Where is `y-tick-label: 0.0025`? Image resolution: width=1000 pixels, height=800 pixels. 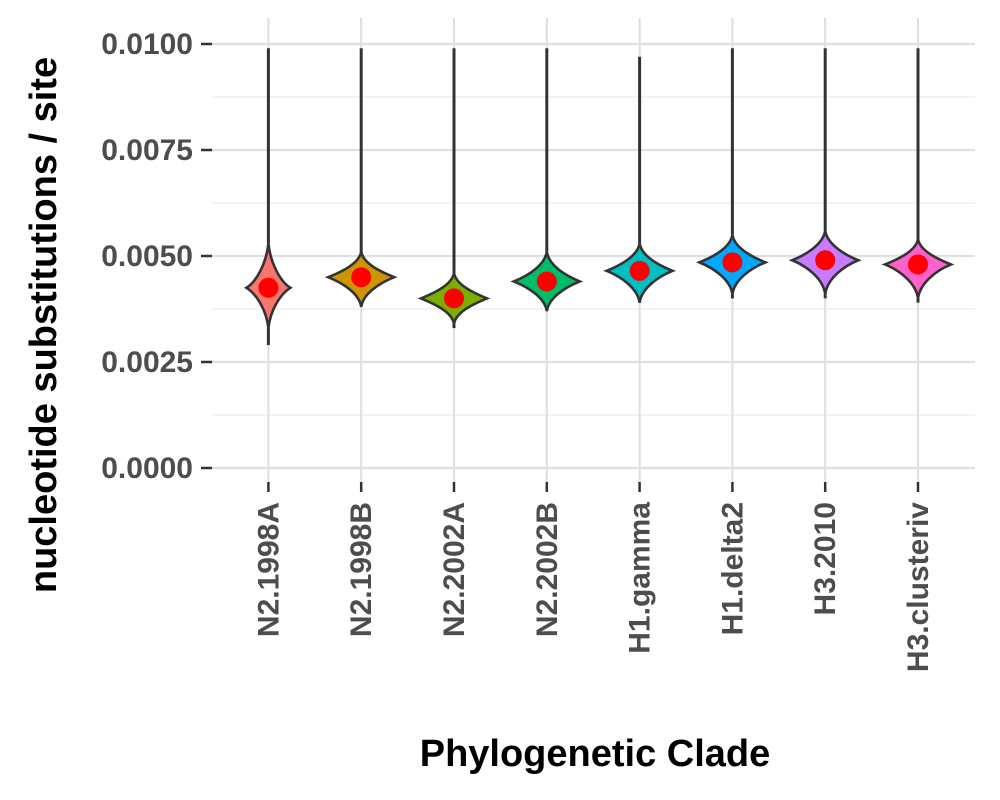 y-tick-label: 0.0025 is located at coordinates (147, 362).